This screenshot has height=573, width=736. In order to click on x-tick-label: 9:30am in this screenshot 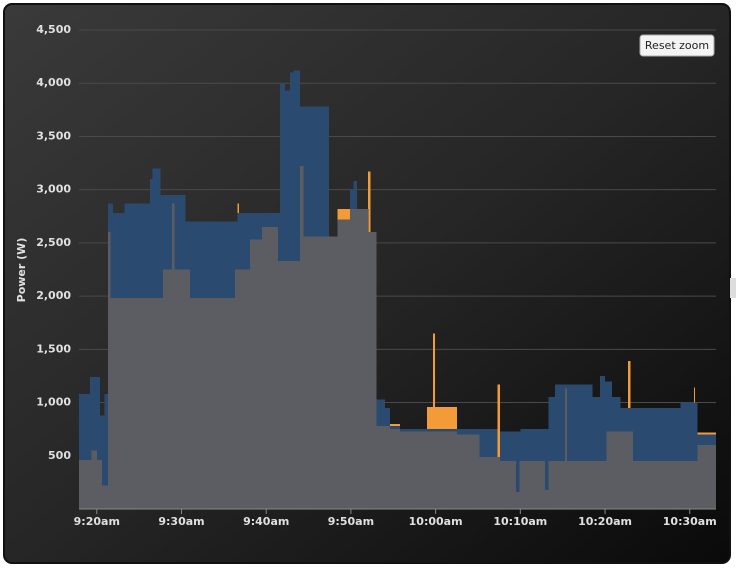, I will do `click(181, 521)`.